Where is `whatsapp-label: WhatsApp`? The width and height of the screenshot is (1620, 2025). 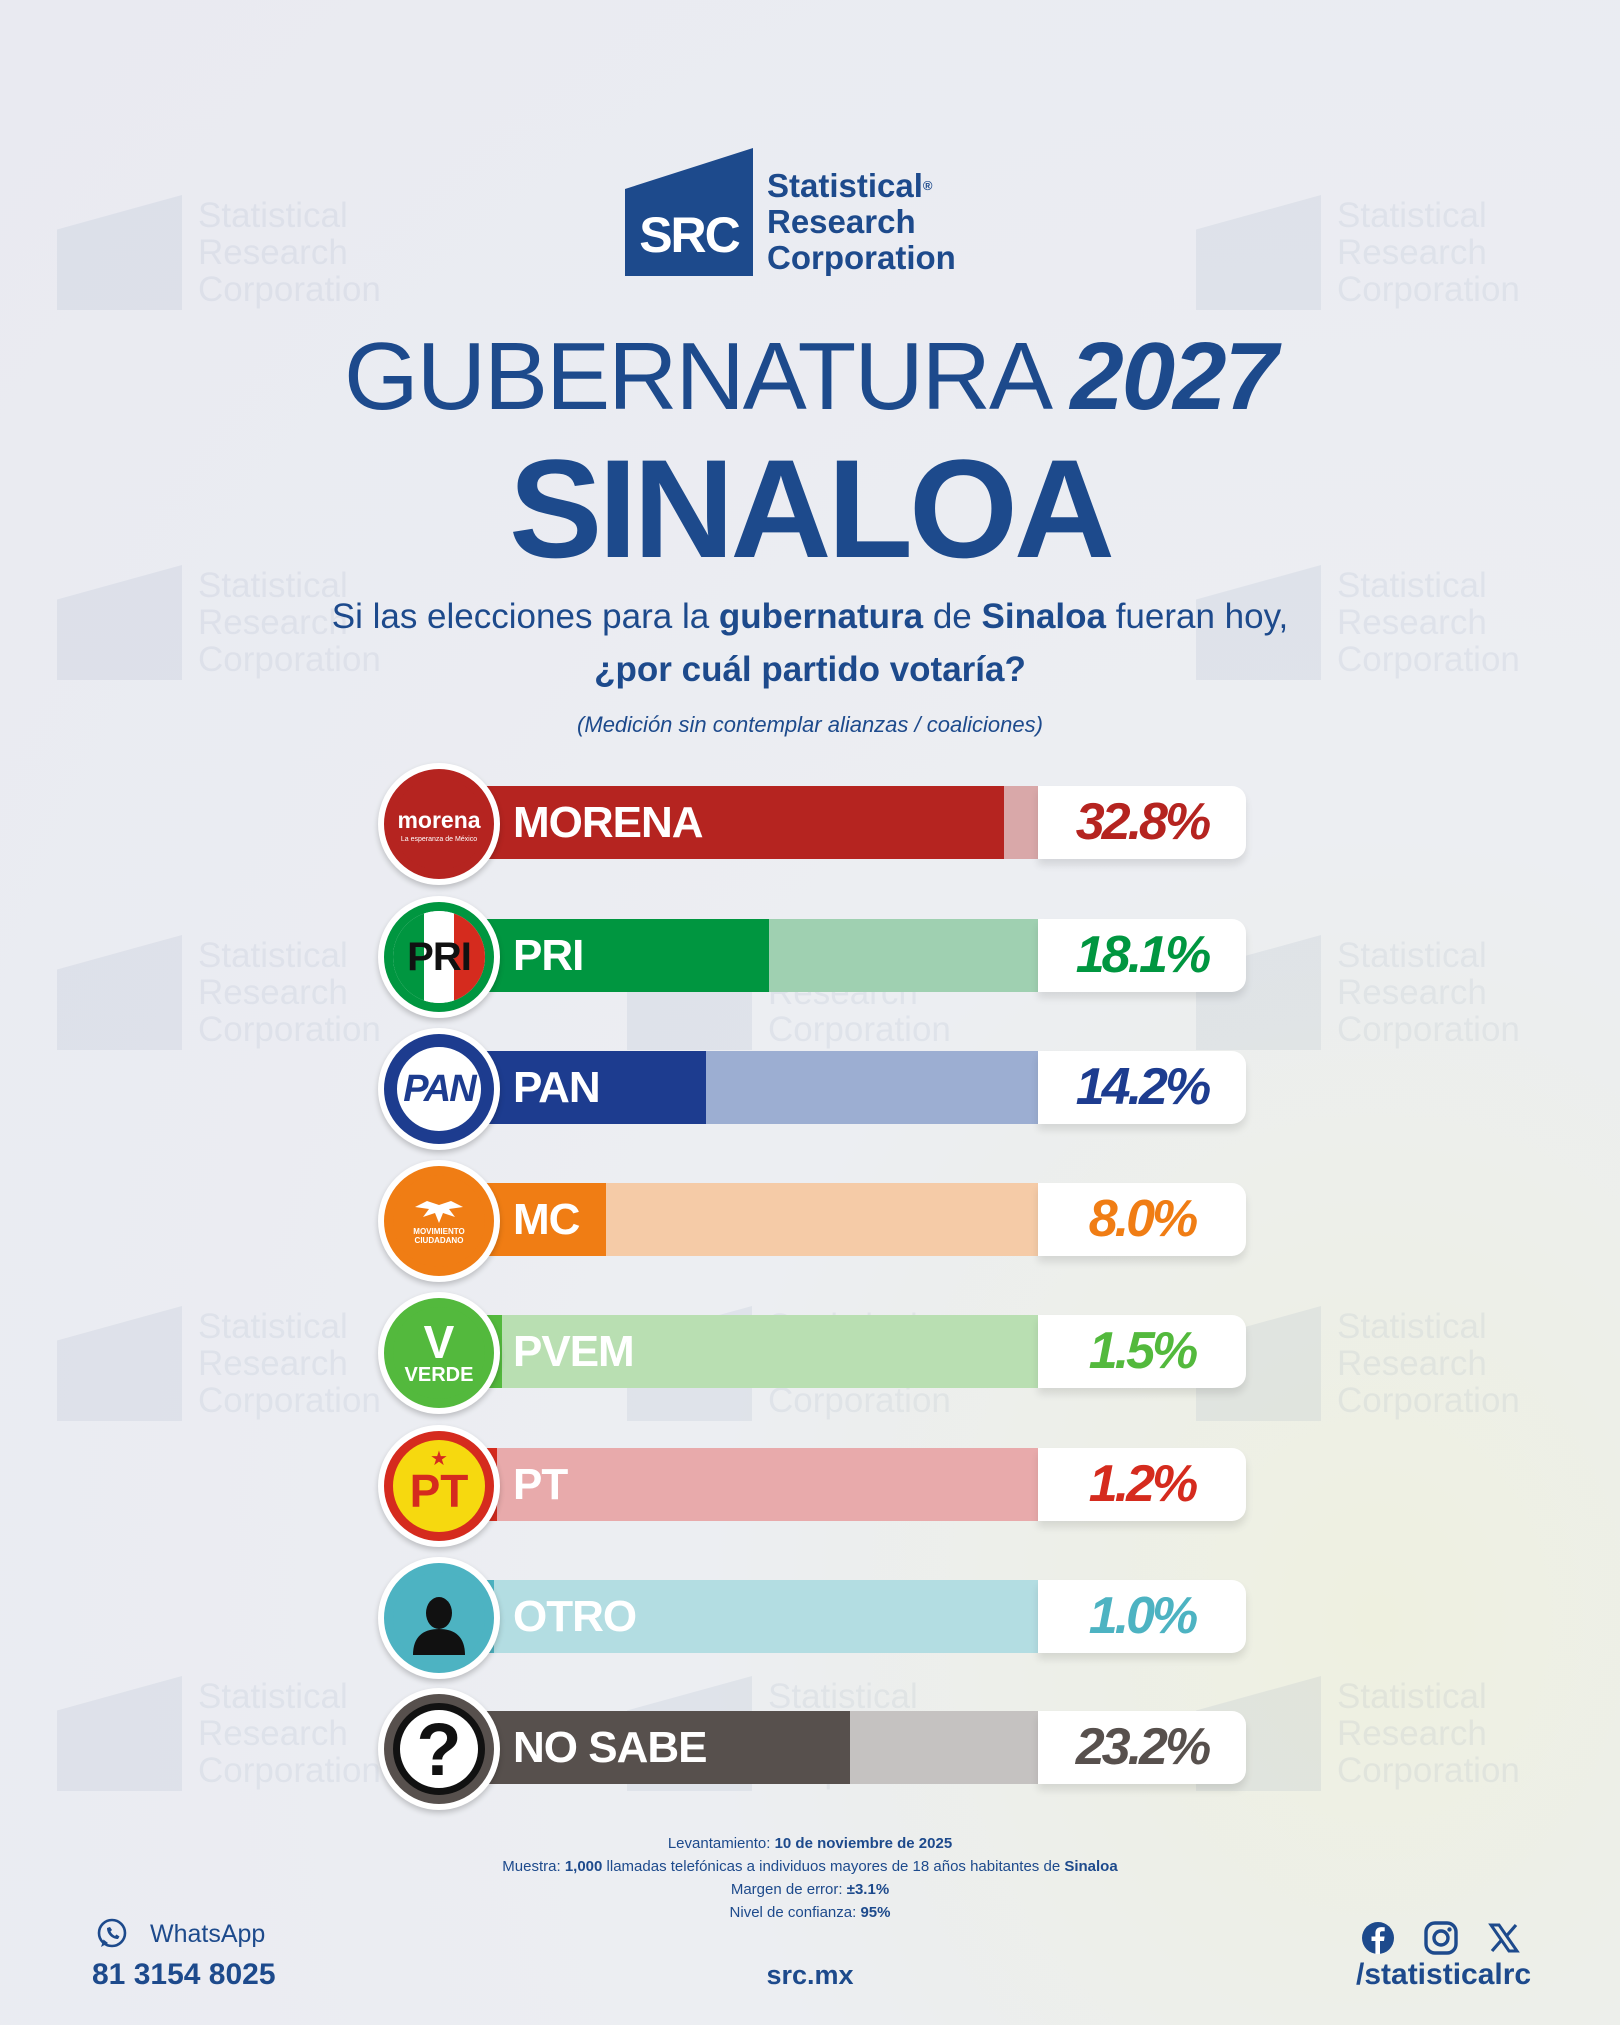 whatsapp-label: WhatsApp is located at coordinates (208, 1933).